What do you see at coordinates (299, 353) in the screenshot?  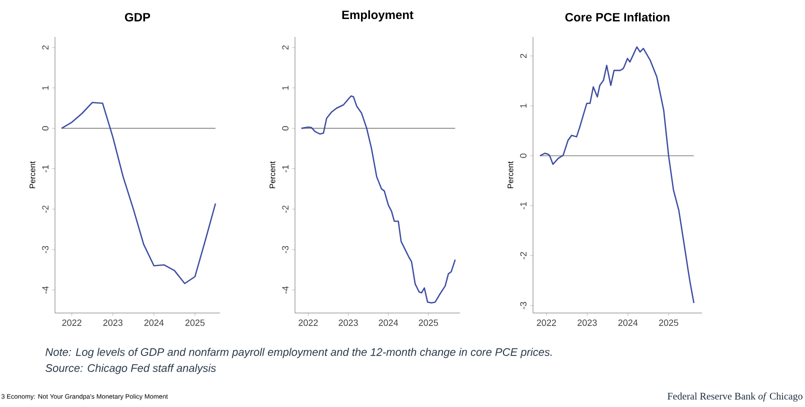 I see `text: Note: Log levels of GDP and nonfarm payroll employment and the 12-month change in core PCE prices.` at bounding box center [299, 353].